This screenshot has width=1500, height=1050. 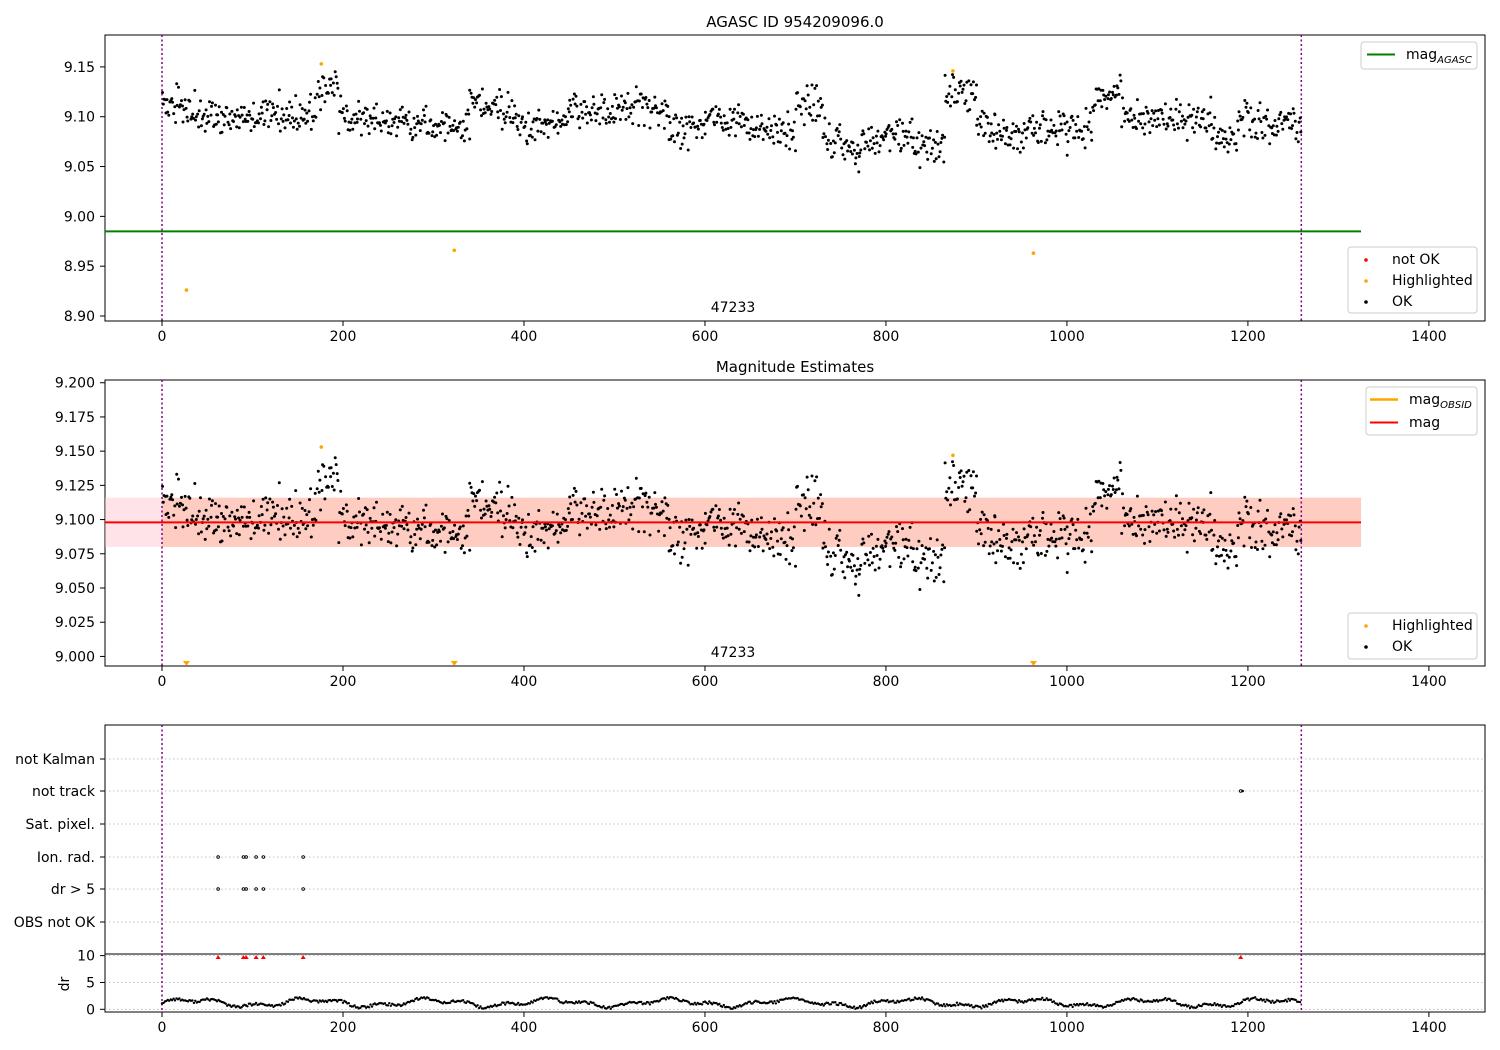 I want to click on dr-clipped-not-ok-marker, so click(x=263, y=957).